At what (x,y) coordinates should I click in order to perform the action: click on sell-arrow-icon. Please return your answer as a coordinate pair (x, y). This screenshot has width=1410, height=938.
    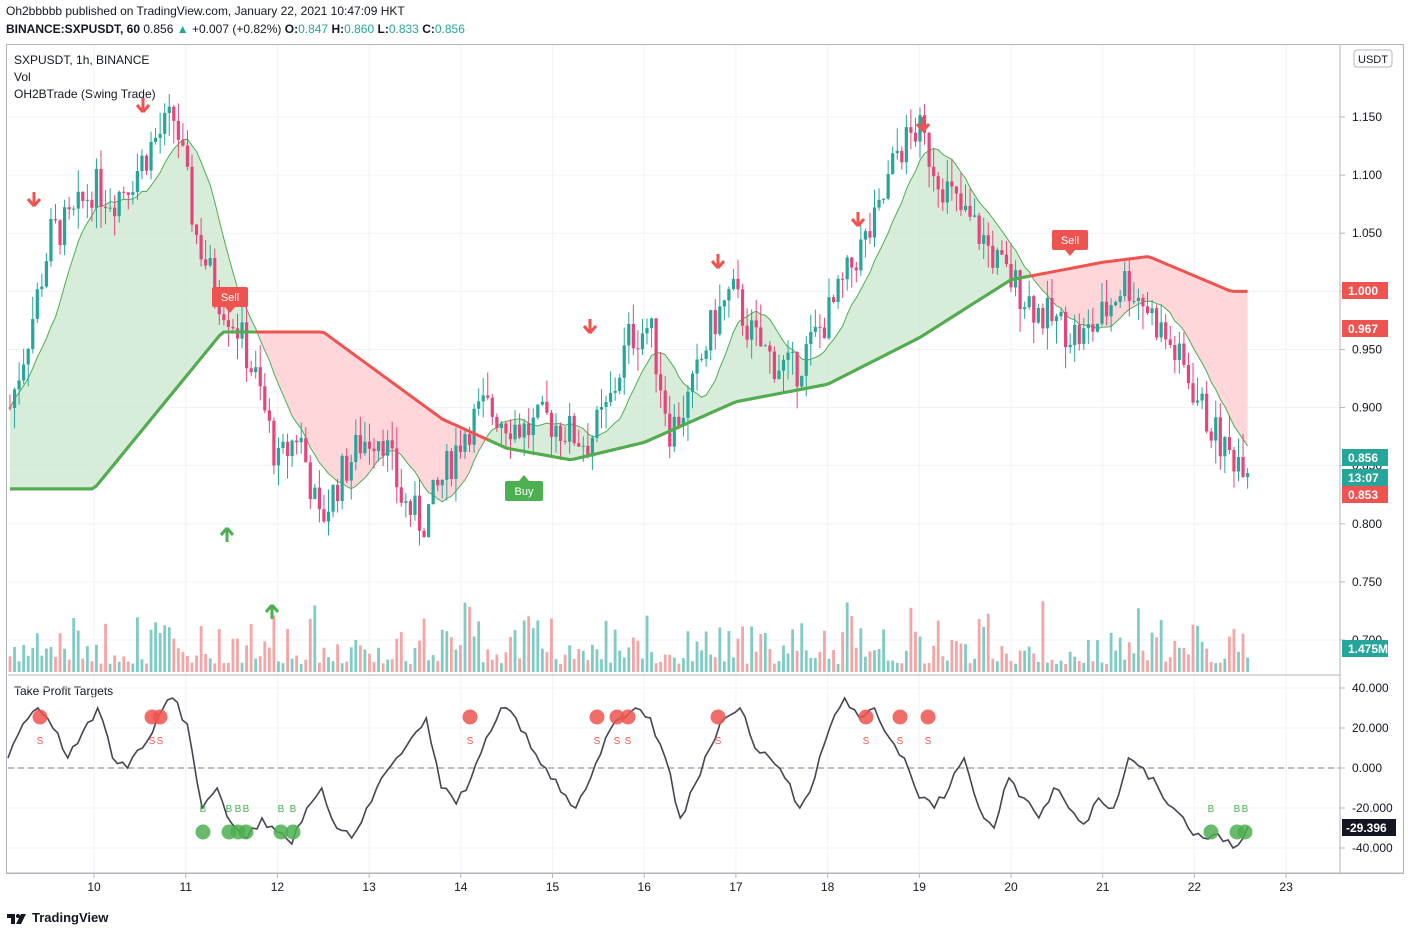
    Looking at the image, I should click on (718, 261).